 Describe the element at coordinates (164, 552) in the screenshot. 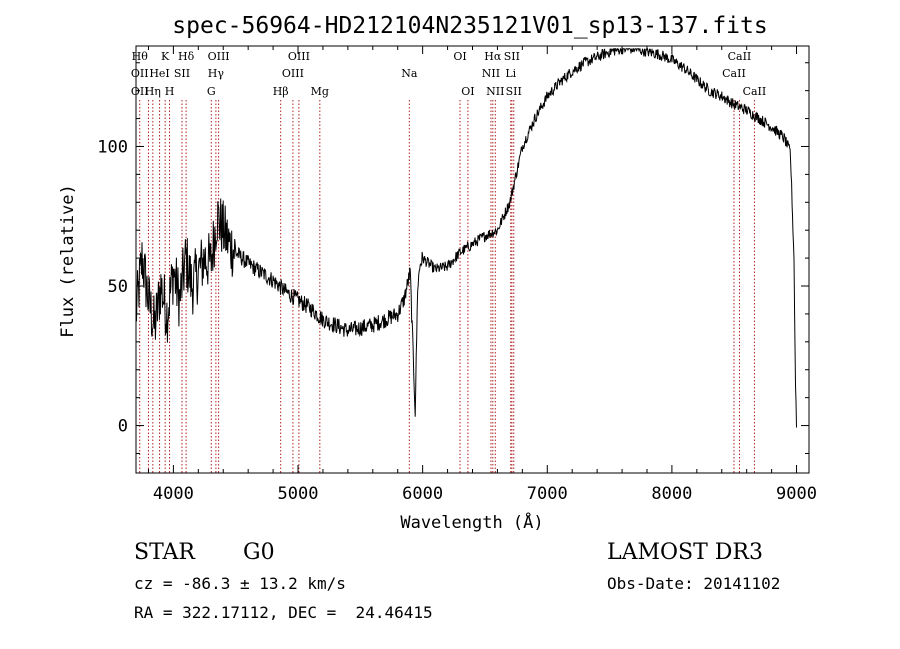

I see `object-class: STAR` at that location.